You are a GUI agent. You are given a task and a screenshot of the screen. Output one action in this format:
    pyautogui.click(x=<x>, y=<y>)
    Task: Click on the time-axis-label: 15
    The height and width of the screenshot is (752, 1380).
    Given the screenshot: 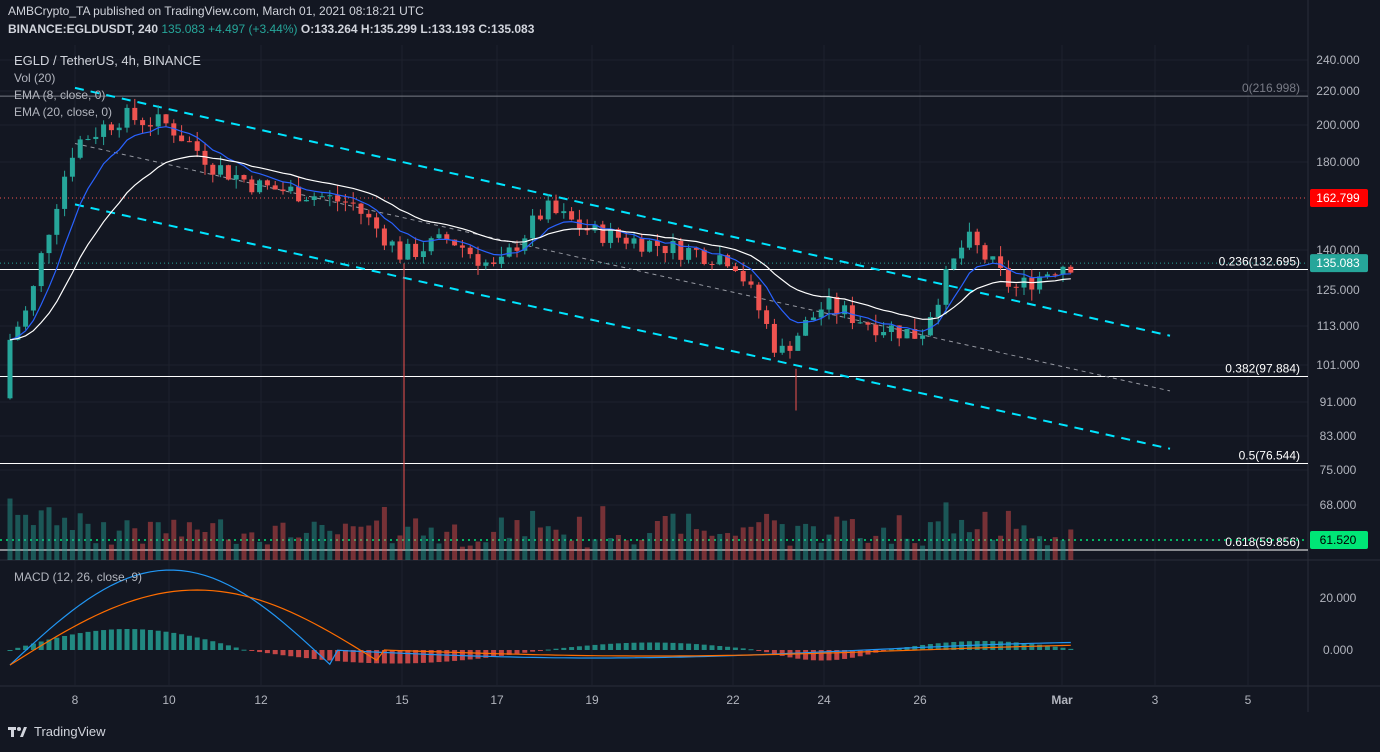 What is the action you would take?
    pyautogui.click(x=402, y=700)
    